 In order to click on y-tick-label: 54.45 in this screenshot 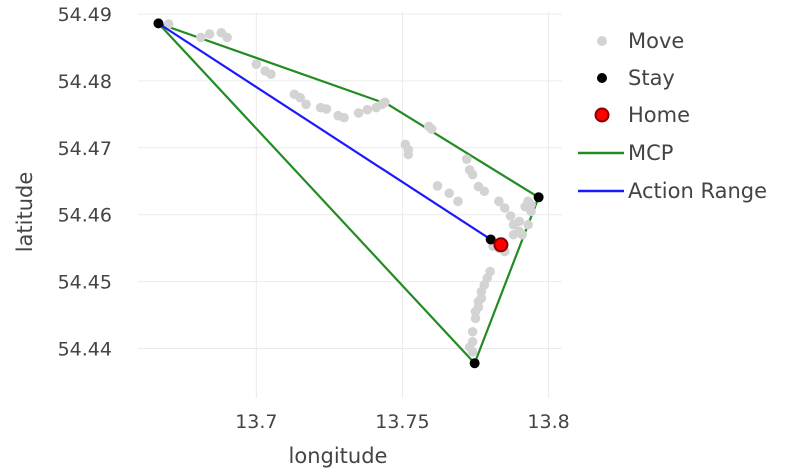, I will do `click(85, 283)`.